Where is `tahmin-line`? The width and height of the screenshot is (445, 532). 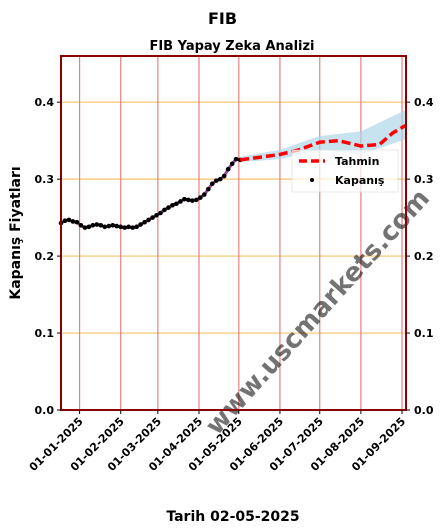 tahmin-line is located at coordinates (323, 142).